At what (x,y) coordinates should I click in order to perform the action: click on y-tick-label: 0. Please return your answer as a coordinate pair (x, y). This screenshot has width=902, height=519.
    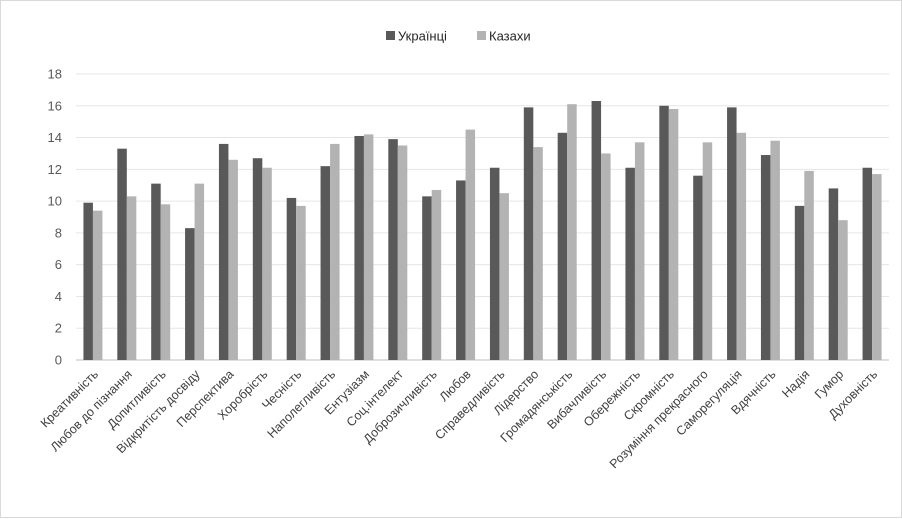
    Looking at the image, I should click on (58, 360).